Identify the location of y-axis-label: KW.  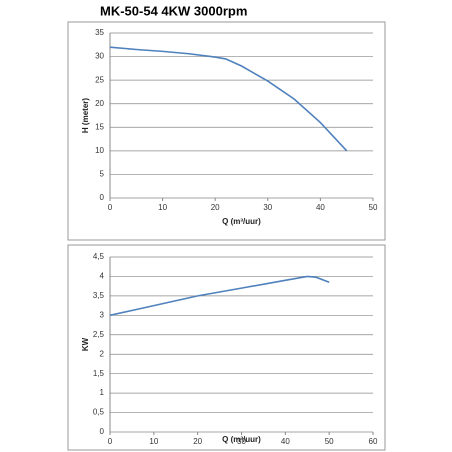
(85, 344).